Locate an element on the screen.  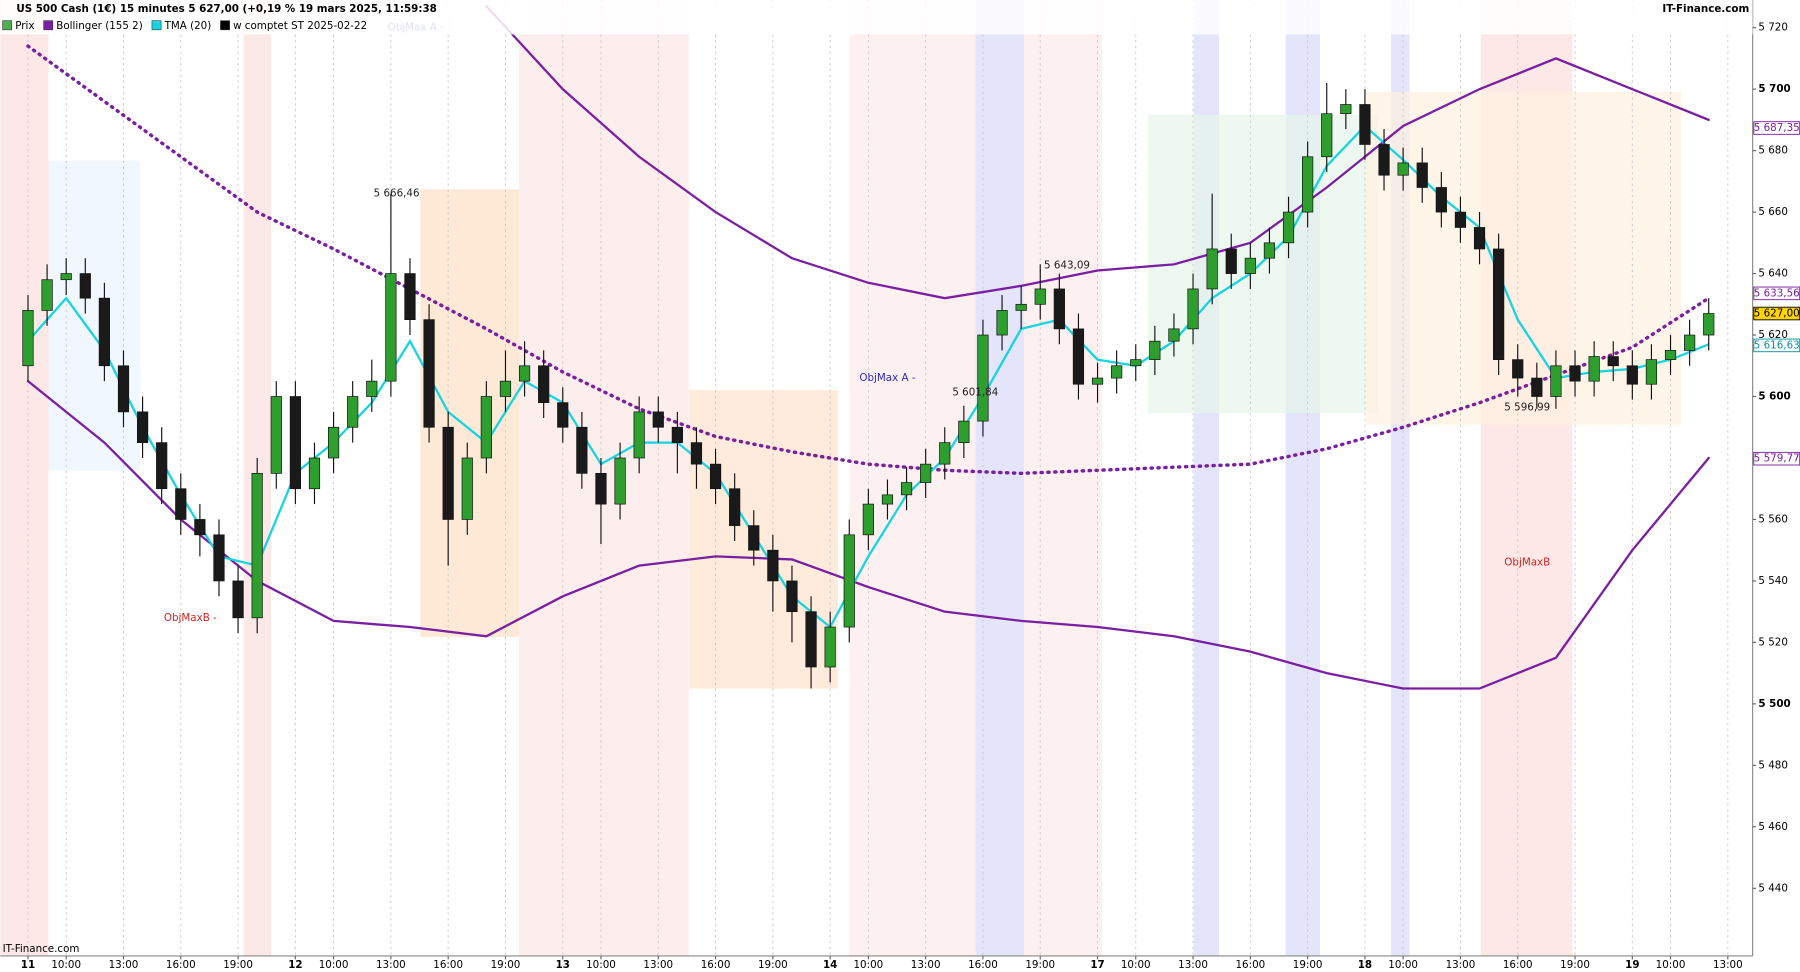
x-tick-label: 14 is located at coordinates (830, 965).